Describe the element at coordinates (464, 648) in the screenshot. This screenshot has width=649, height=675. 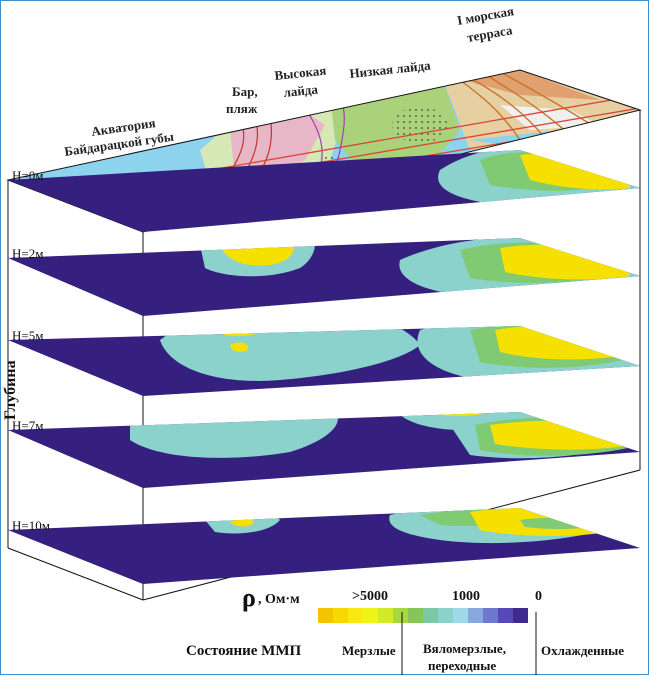
I see `legend-state-transition-1: Вяломерзлые,` at that location.